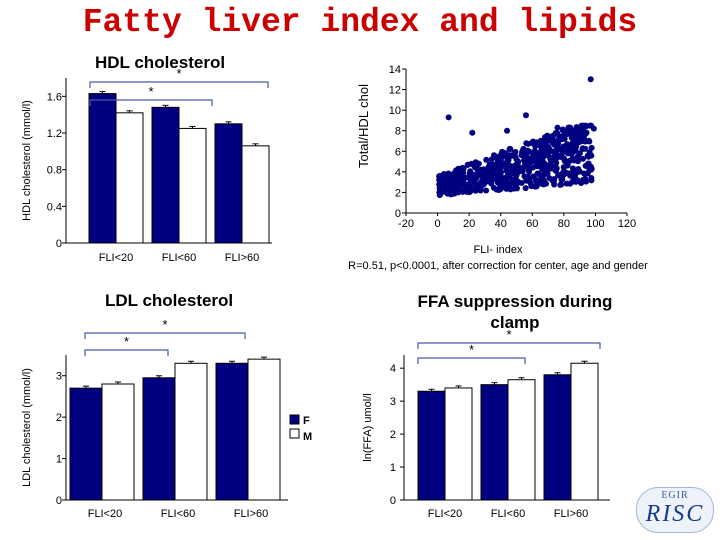 Image resolution: width=720 pixels, height=540 pixels. What do you see at coordinates (398, 132) in the screenshot?
I see `scatter-y-tick-label: 8` at bounding box center [398, 132].